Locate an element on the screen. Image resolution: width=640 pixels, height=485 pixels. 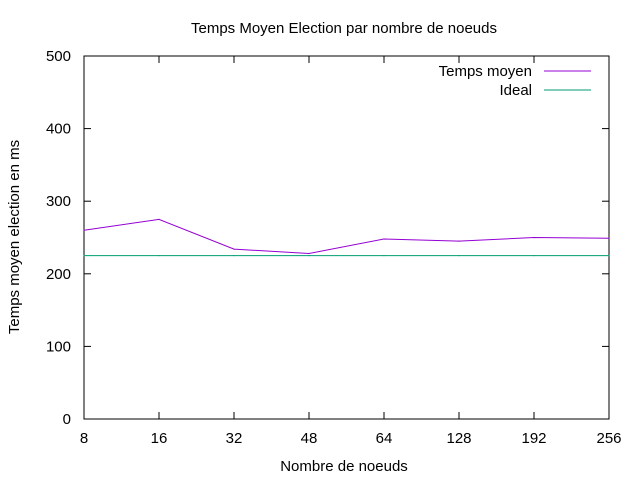
x-tick-label: 128 is located at coordinates (458, 438).